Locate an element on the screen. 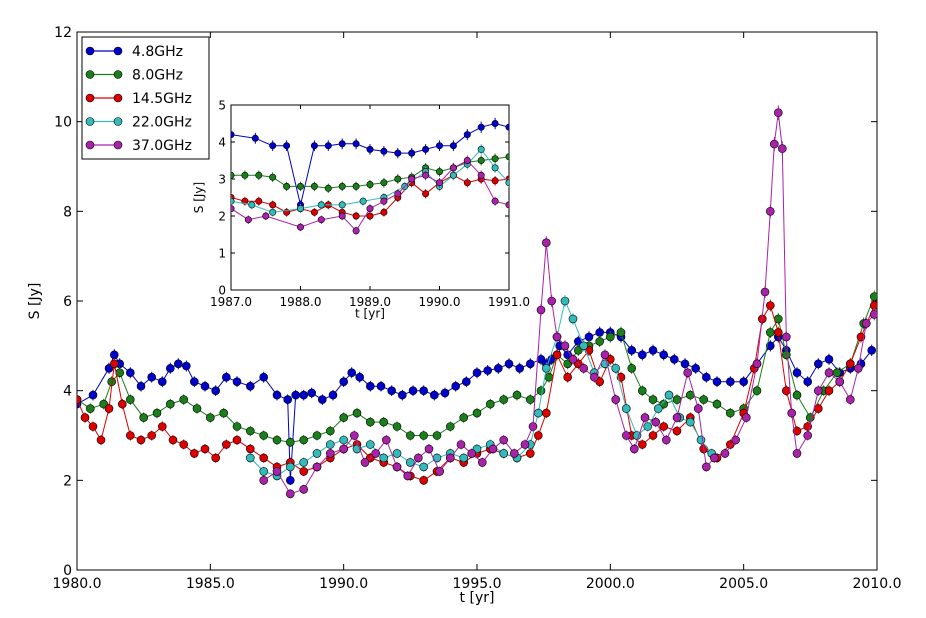 The image size is (926, 618). inset-x-axis-label: t [yr] is located at coordinates (370, 314).